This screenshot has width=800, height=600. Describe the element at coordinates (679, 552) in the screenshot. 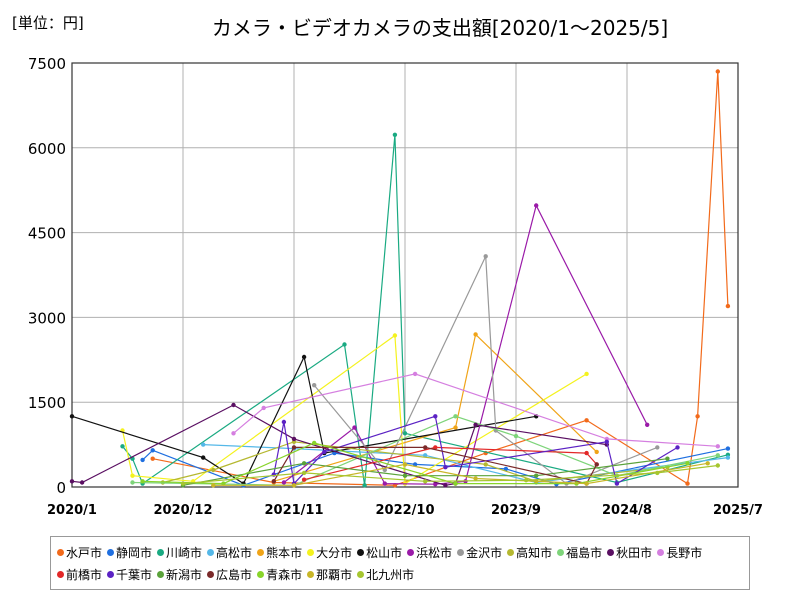

I see `legend-item: 長野市` at that location.